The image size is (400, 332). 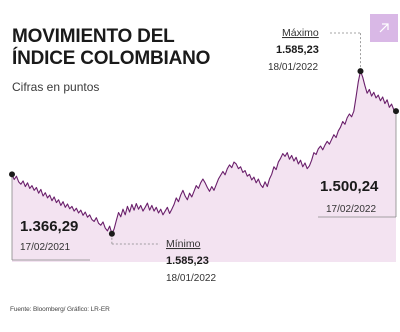 I want to click on chart-title: MOVIMIENTO DEL ÍNDICE COLOMBIANO, so click(x=111, y=48).